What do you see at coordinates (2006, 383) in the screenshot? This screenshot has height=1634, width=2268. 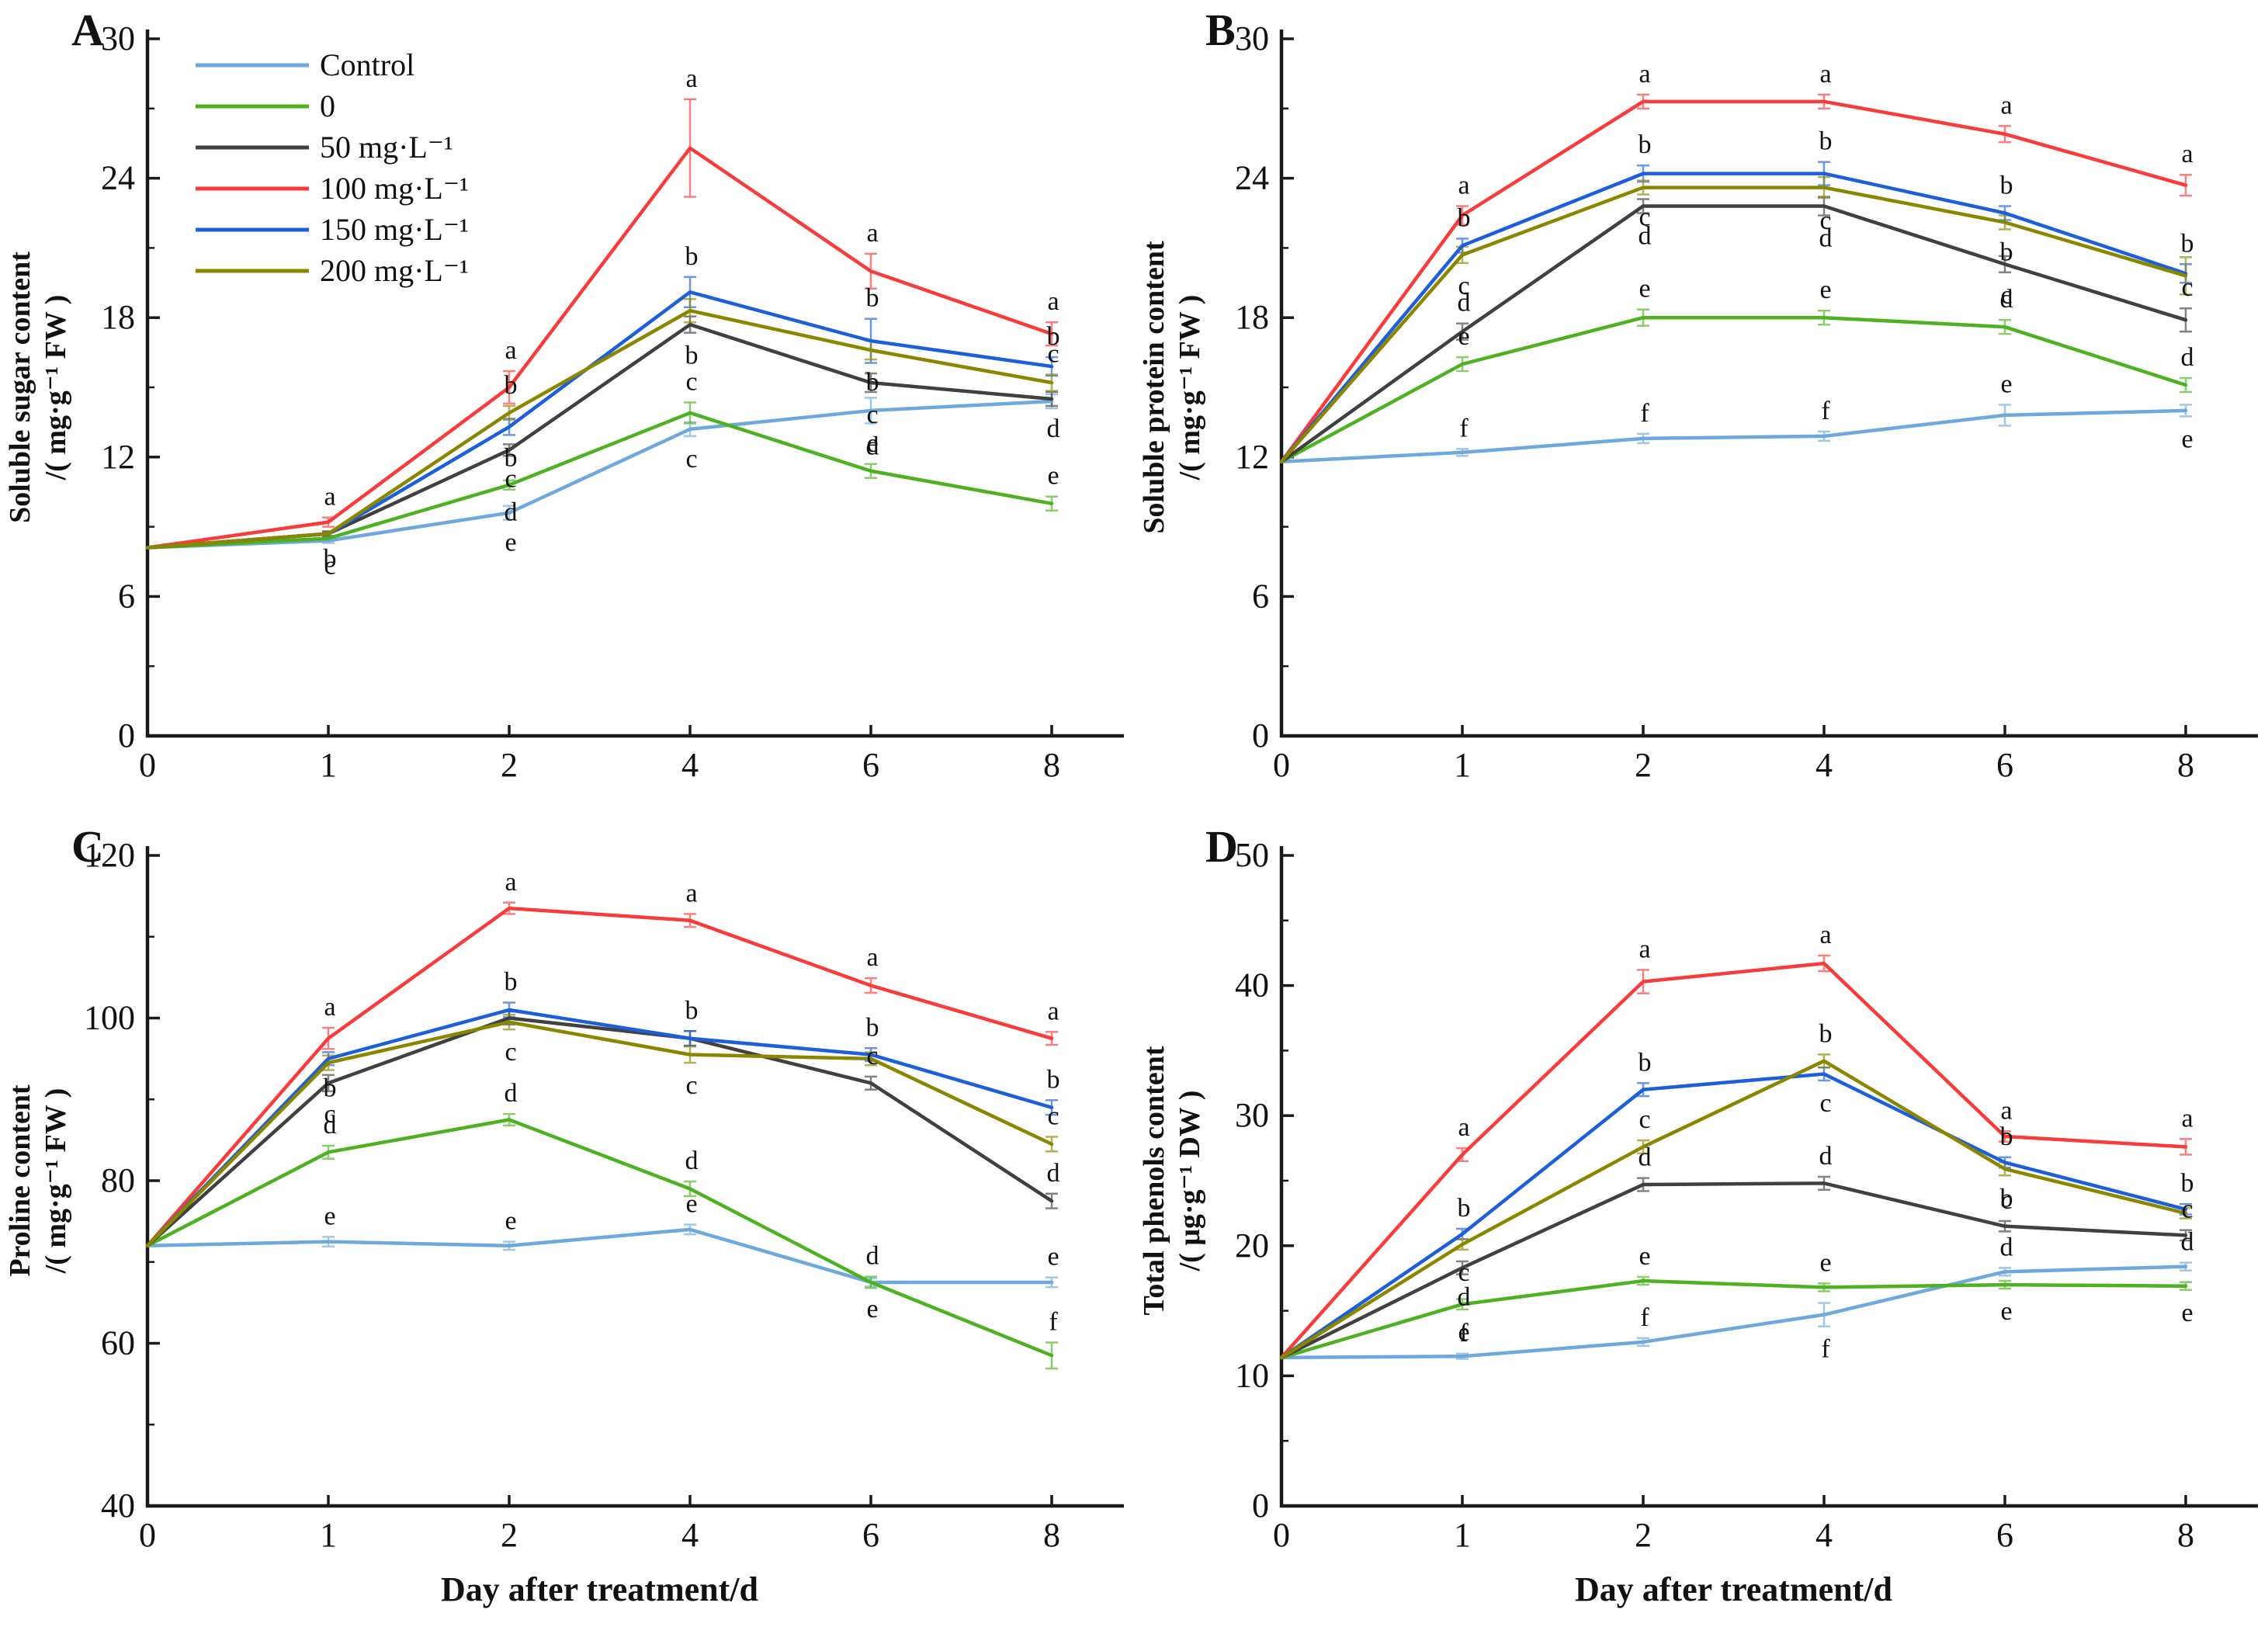 I see `sig-letter-B-Control-x4: e` at bounding box center [2006, 383].